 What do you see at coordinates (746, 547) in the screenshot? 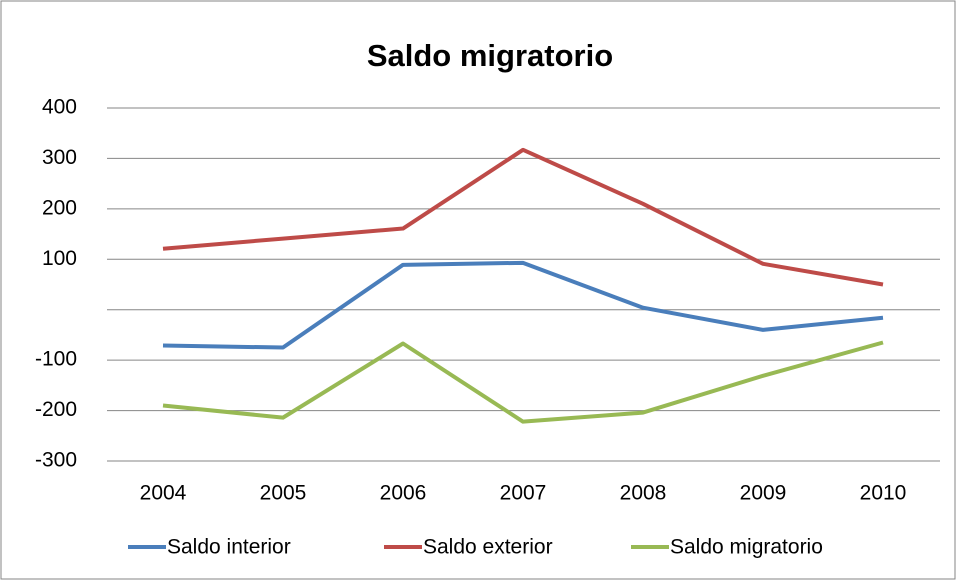
I see `legend-label: Saldo migratorio` at bounding box center [746, 547].